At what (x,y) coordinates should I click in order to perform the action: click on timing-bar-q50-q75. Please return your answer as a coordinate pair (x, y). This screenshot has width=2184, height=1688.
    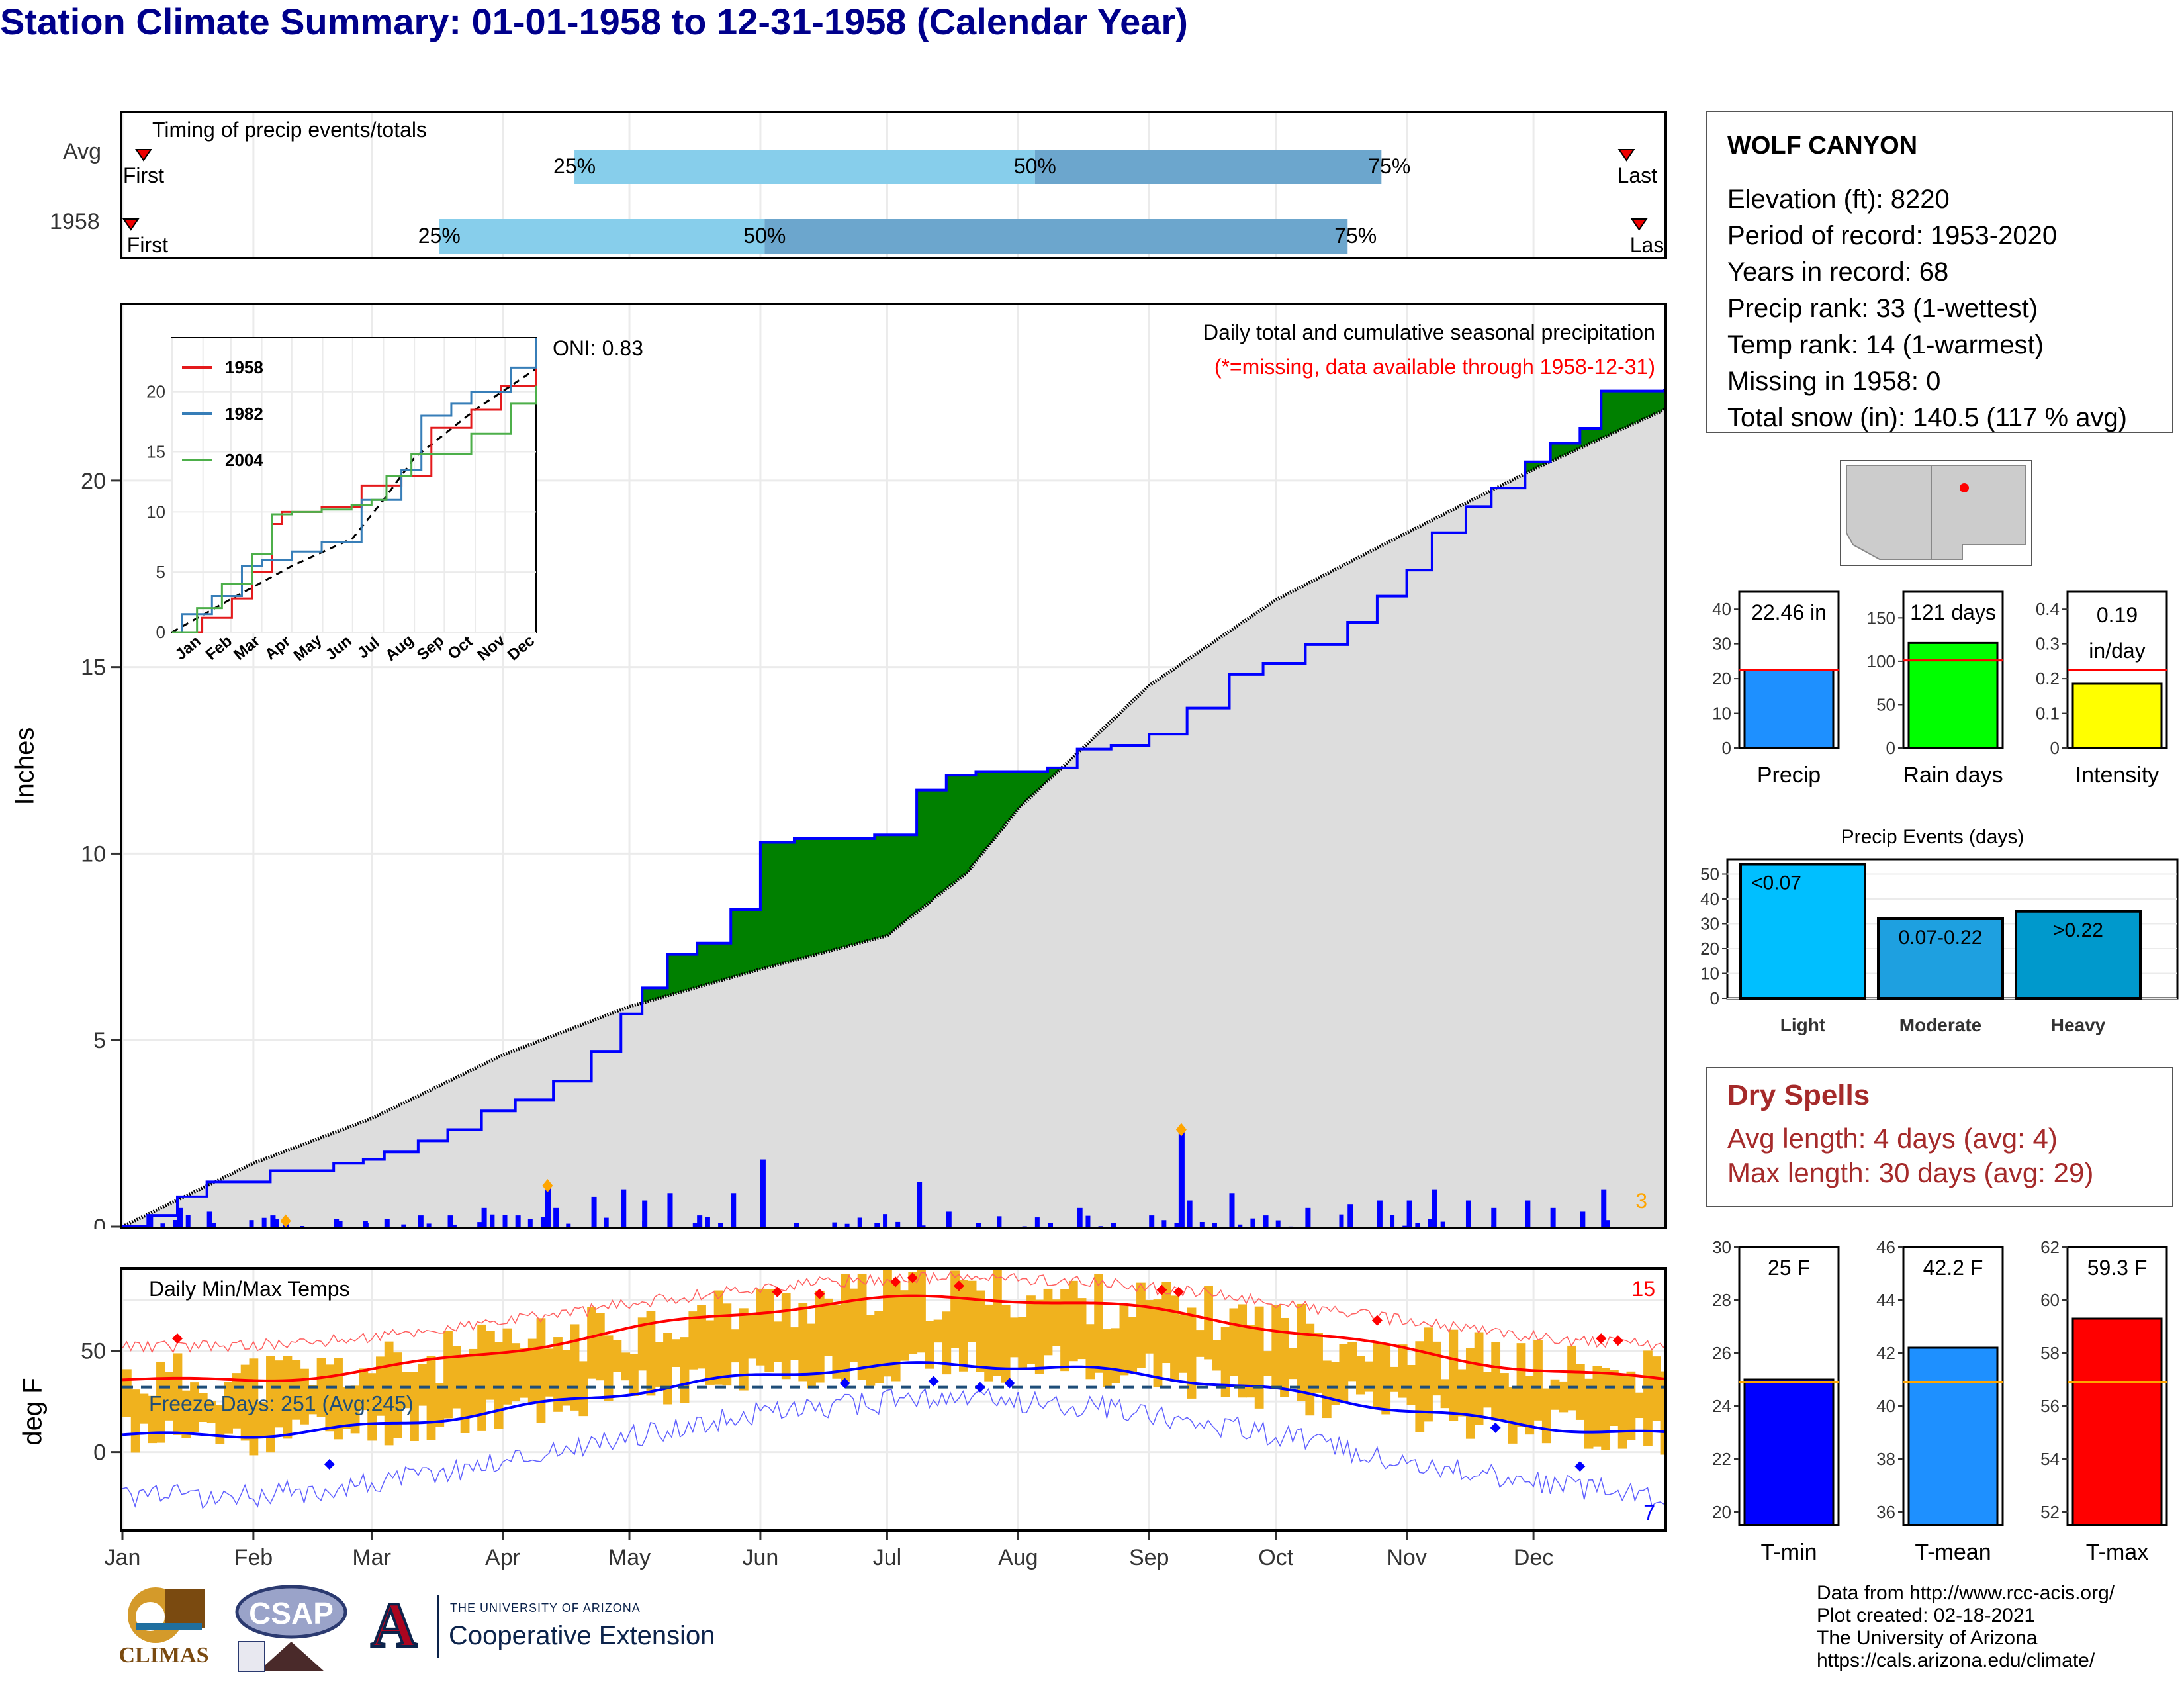
    Looking at the image, I should click on (1056, 236).